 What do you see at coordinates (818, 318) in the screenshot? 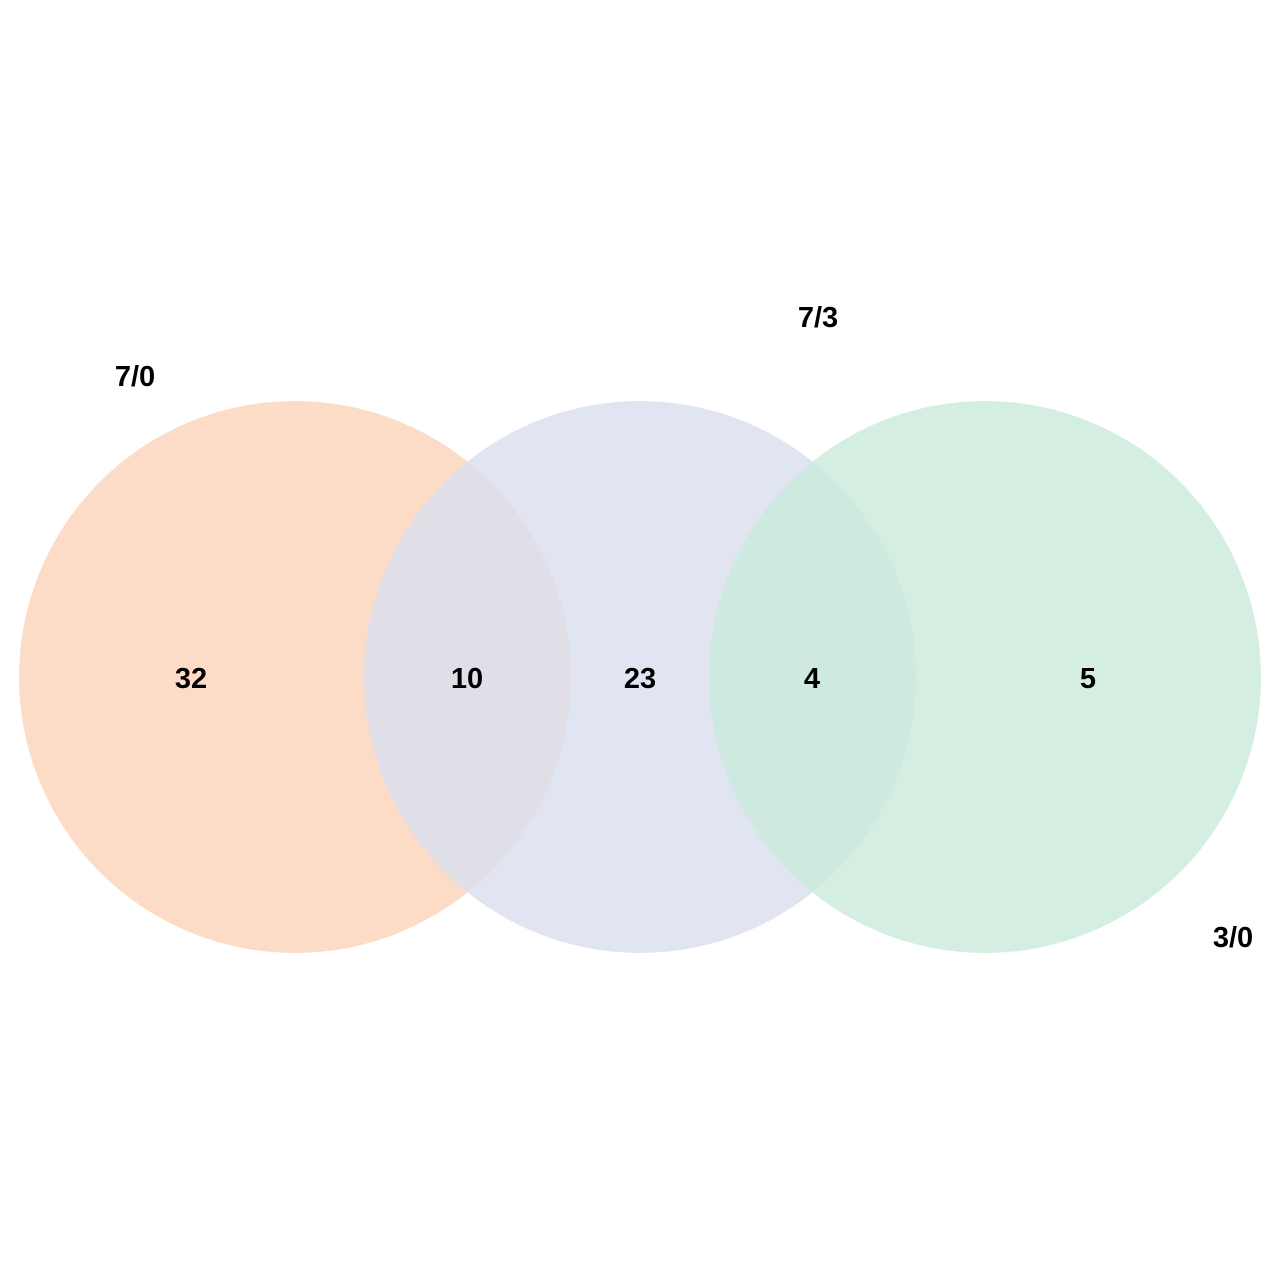
I see `set-b-label: 7/3` at bounding box center [818, 318].